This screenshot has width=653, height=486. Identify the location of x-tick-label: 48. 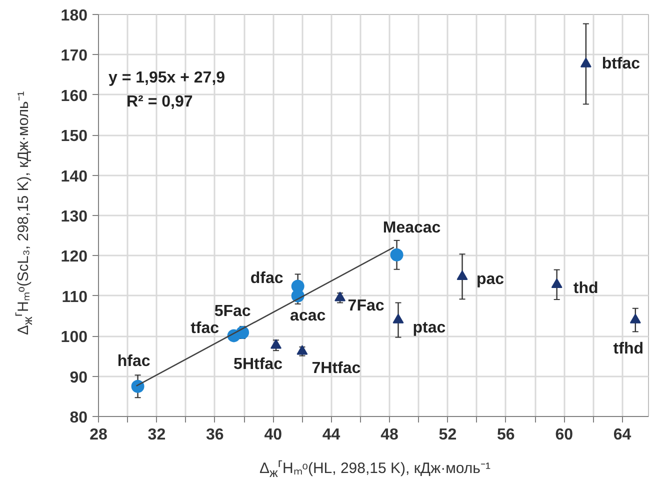
(389, 435).